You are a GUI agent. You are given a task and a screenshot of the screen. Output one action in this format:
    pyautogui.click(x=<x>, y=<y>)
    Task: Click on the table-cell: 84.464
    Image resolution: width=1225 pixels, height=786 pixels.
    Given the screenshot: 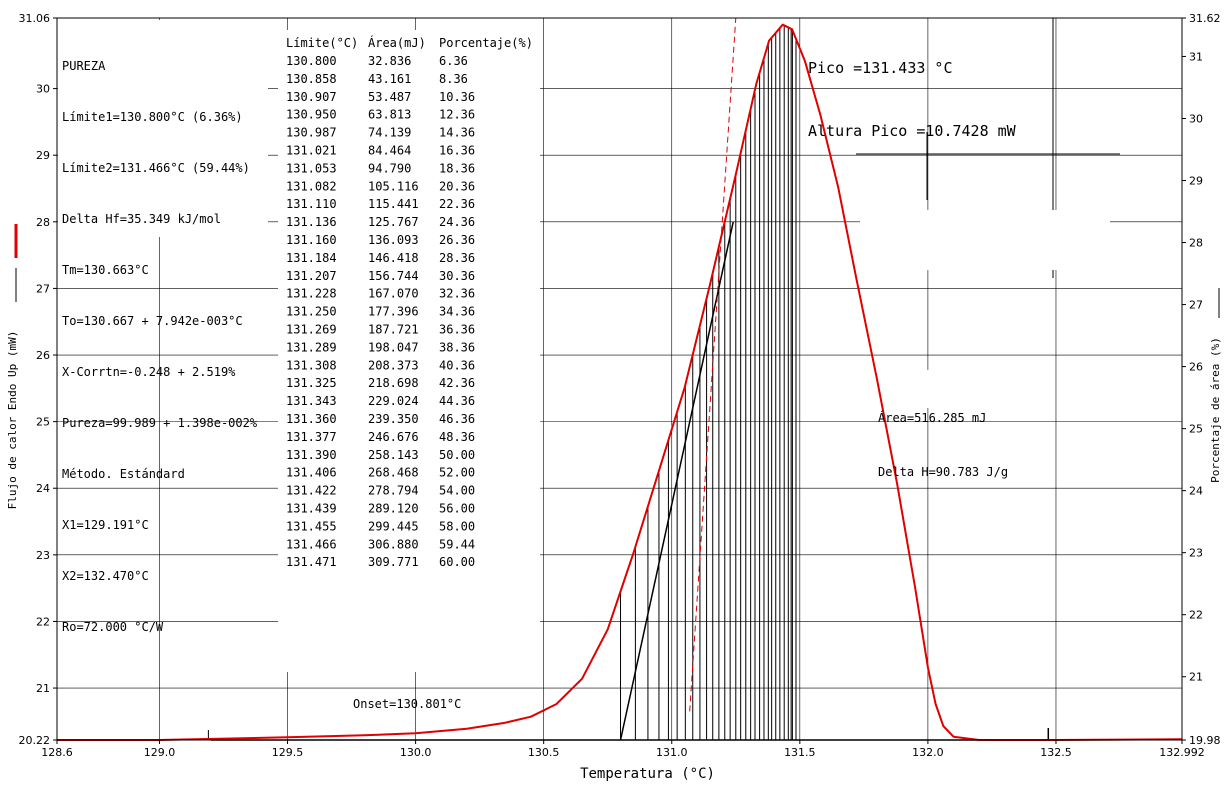 What is the action you would take?
    pyautogui.click(x=389, y=151)
    